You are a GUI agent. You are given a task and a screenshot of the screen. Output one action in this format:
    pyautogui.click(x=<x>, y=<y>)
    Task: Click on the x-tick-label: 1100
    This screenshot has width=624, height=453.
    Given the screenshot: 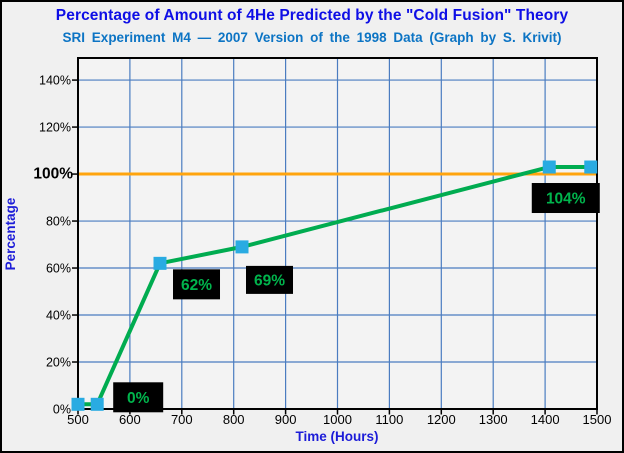 What is the action you would take?
    pyautogui.click(x=389, y=419)
    